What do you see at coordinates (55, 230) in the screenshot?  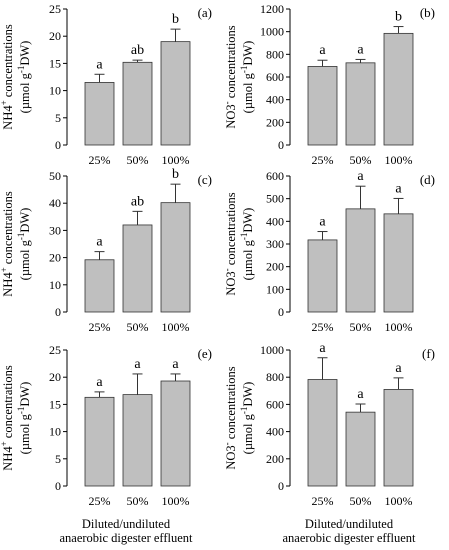 I see `y-tick-label: 30` at bounding box center [55, 230].